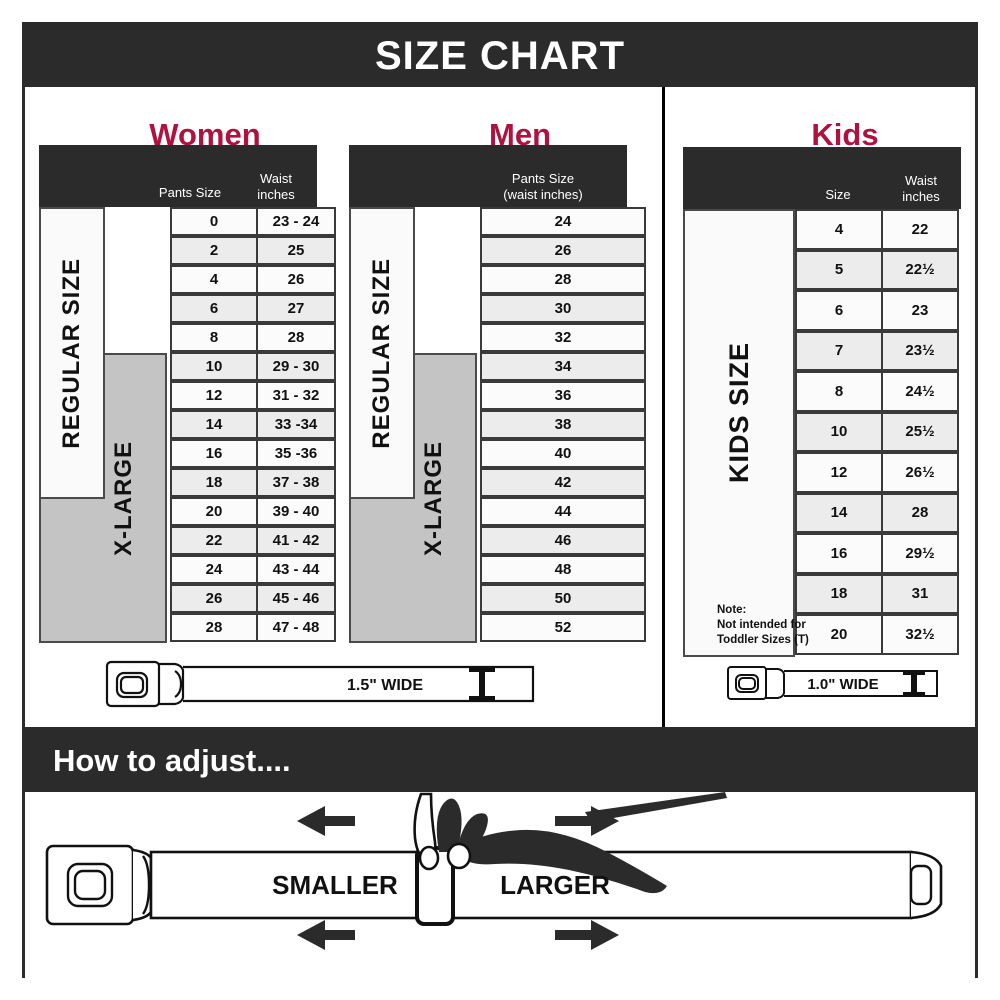 The height and width of the screenshot is (1000, 1000). What do you see at coordinates (296, 250) in the screenshot?
I see `cell-waist: 25` at bounding box center [296, 250].